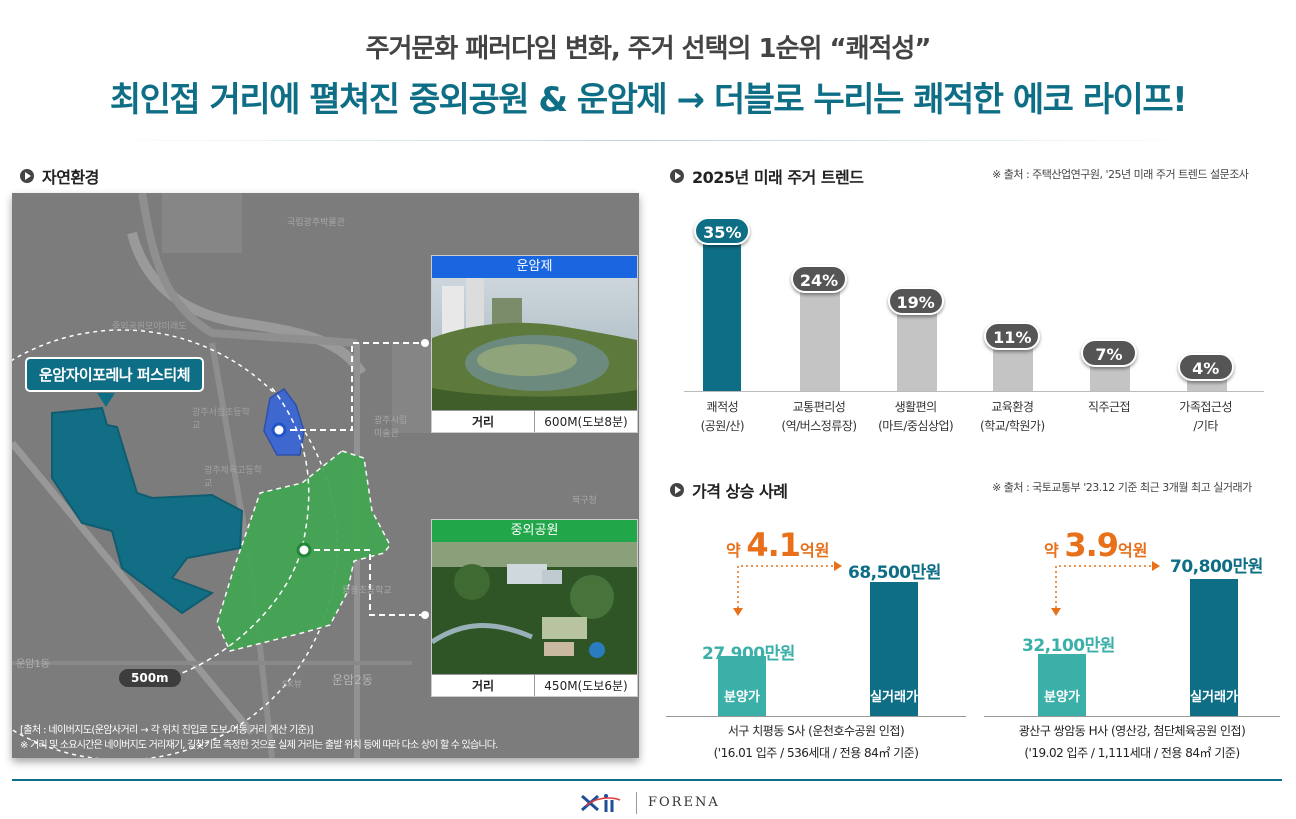 The width and height of the screenshot is (1296, 819). Describe the element at coordinates (1091, 545) in the screenshot. I see `increase-value: 3.9` at that location.